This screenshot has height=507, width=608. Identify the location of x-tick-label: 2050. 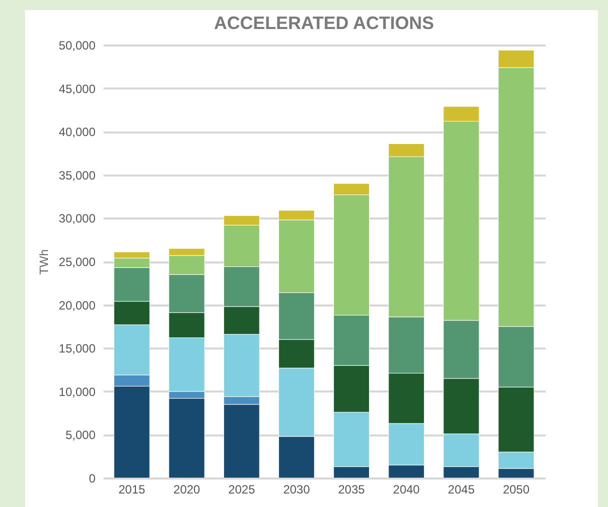
(516, 489).